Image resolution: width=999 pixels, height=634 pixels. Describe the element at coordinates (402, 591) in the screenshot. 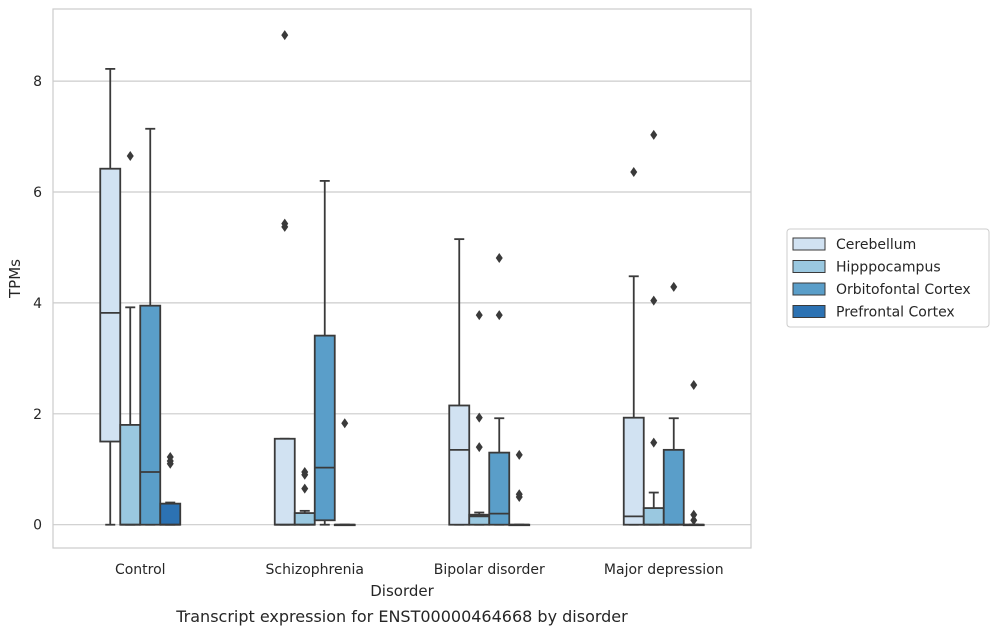

I see `x-axis-label: Disorder` at that location.